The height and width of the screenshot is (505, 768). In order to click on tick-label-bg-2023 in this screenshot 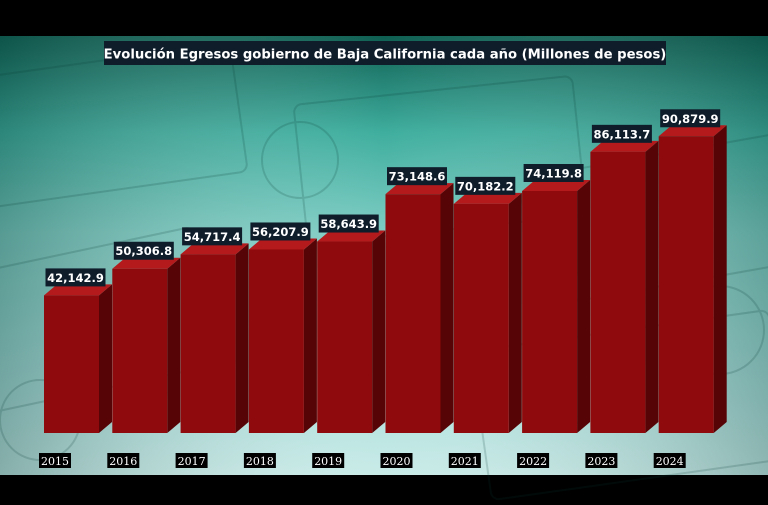, I will do `click(601, 460)`.